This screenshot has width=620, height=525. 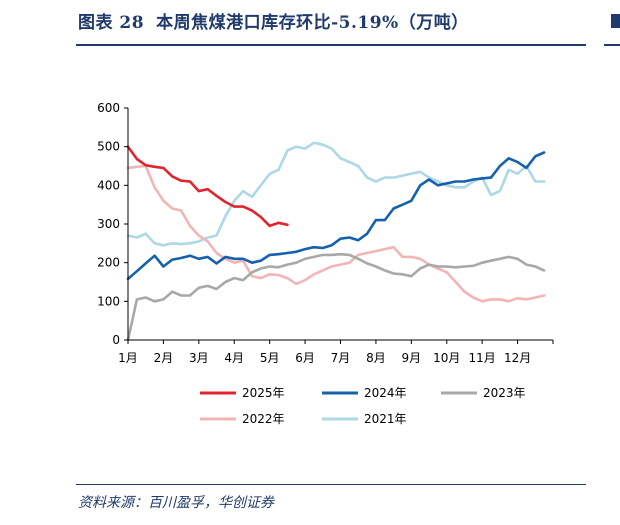 What do you see at coordinates (615, 21) in the screenshot?
I see `adjacent-figure-edge` at bounding box center [615, 21].